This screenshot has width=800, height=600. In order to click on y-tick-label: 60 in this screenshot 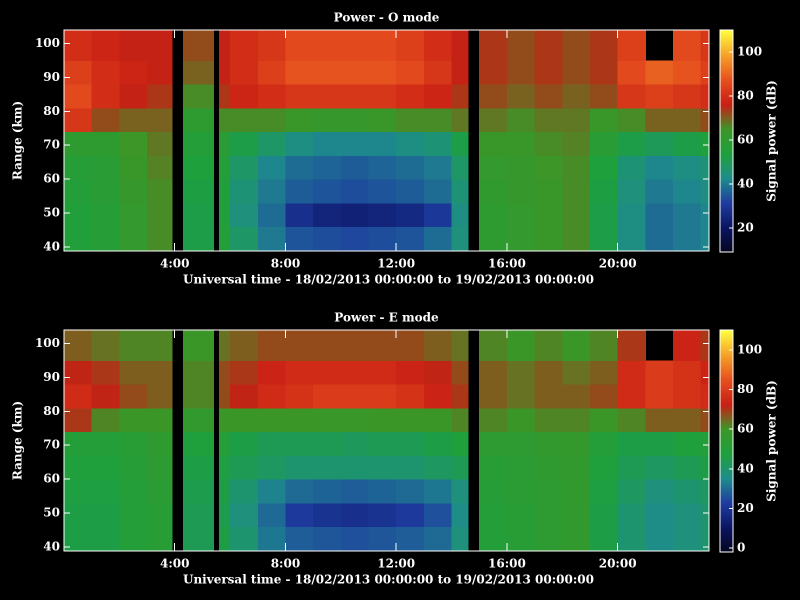, I will do `click(51, 179)`.